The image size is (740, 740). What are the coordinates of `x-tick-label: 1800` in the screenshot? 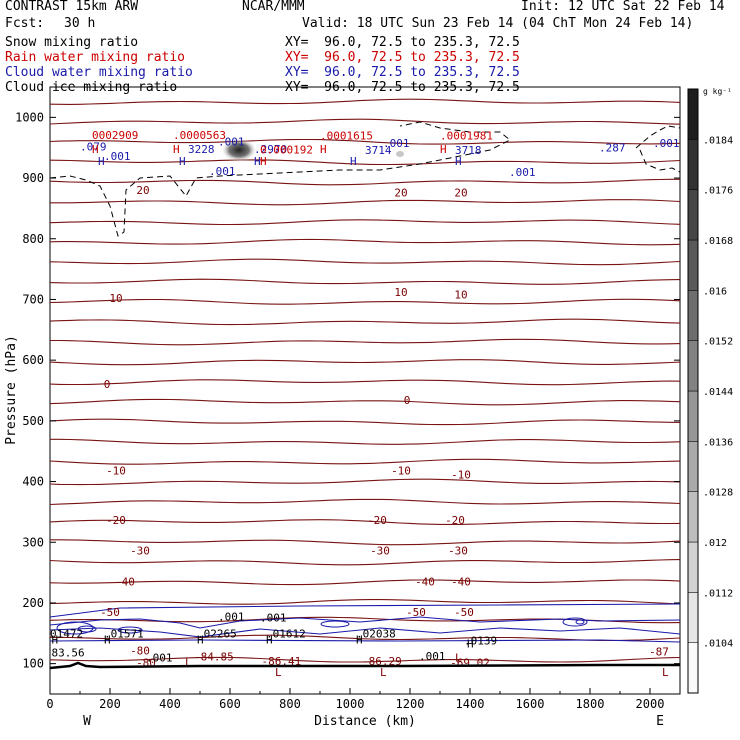 It's located at (590, 704).